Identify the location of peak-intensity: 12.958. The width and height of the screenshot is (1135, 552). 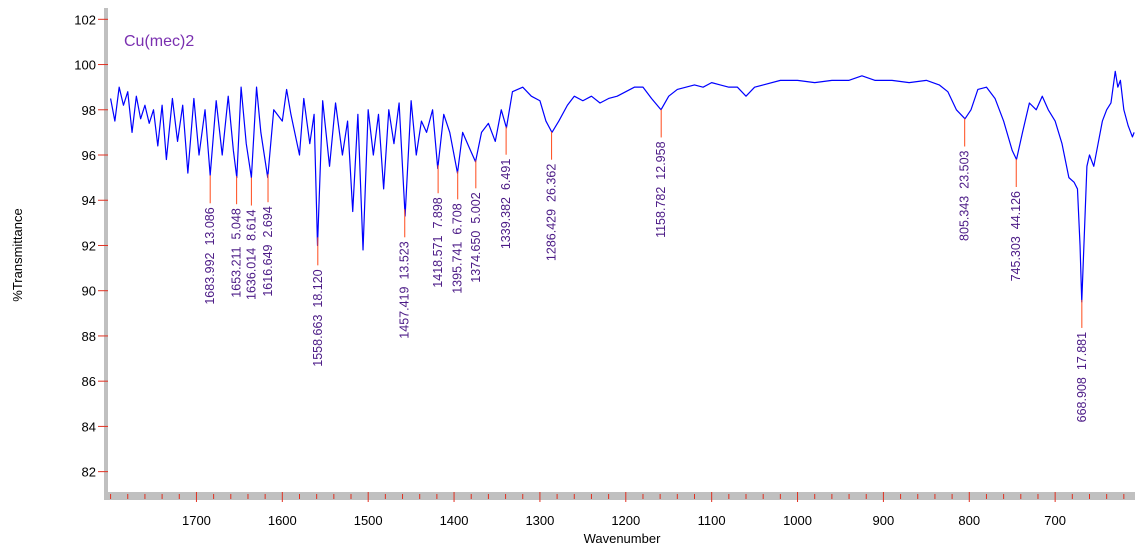
(661, 160).